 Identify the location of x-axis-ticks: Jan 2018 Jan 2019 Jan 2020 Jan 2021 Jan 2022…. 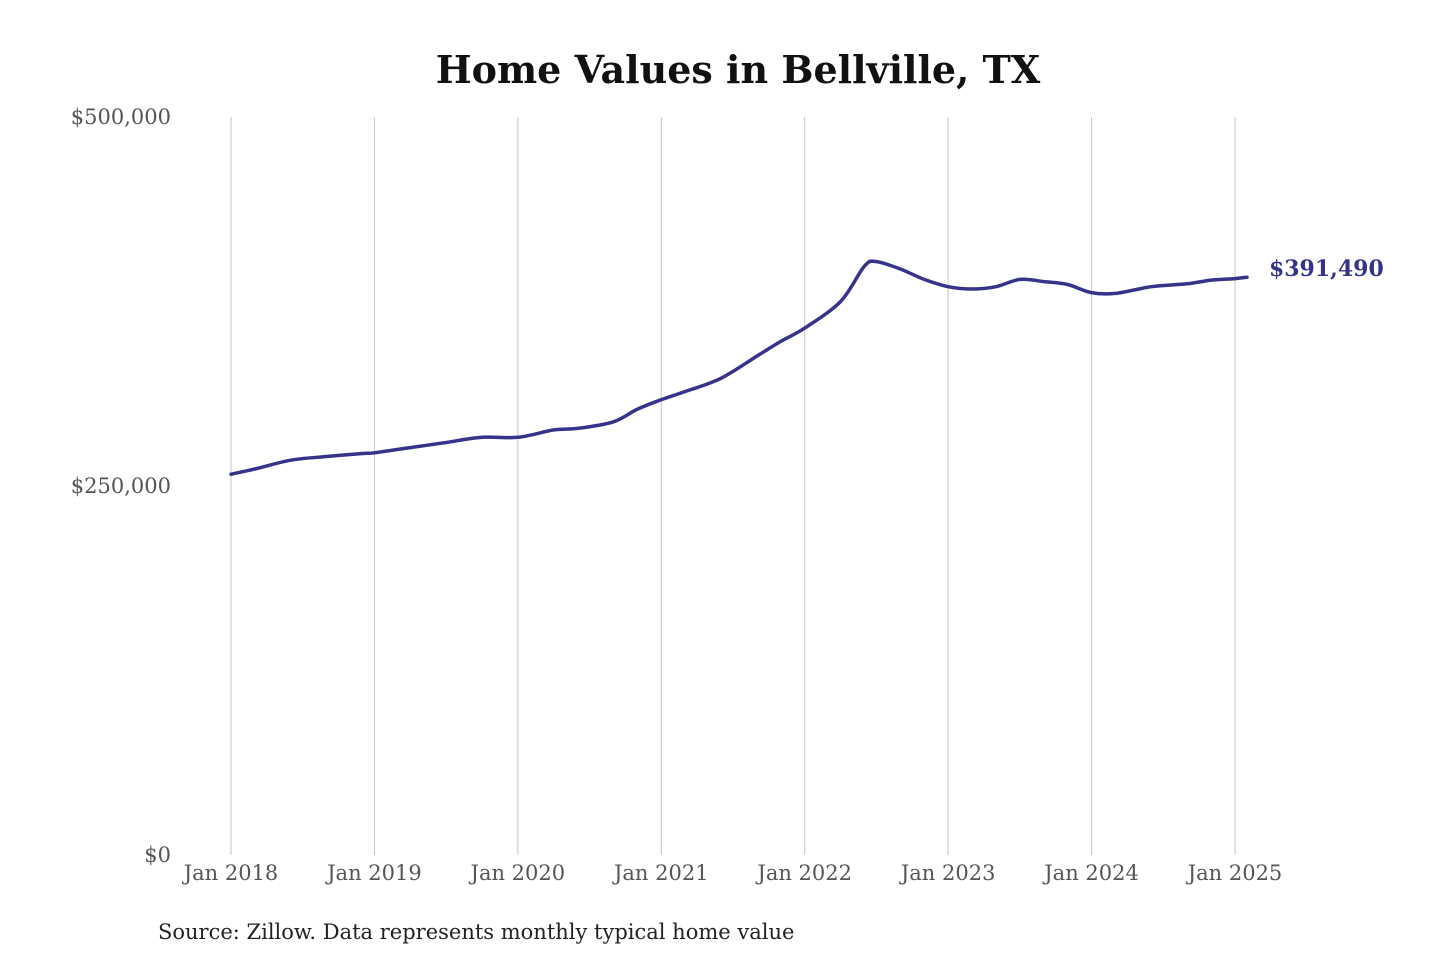
(732, 873).